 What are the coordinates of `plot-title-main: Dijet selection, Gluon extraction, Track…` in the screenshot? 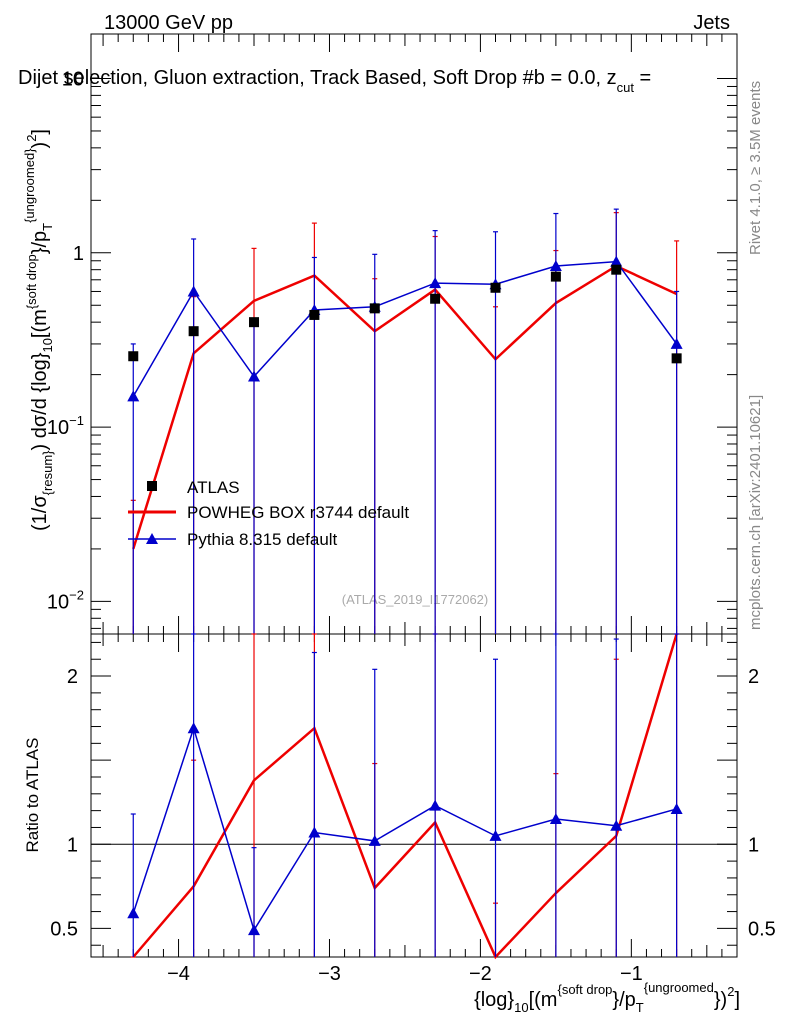 It's located at (317, 78).